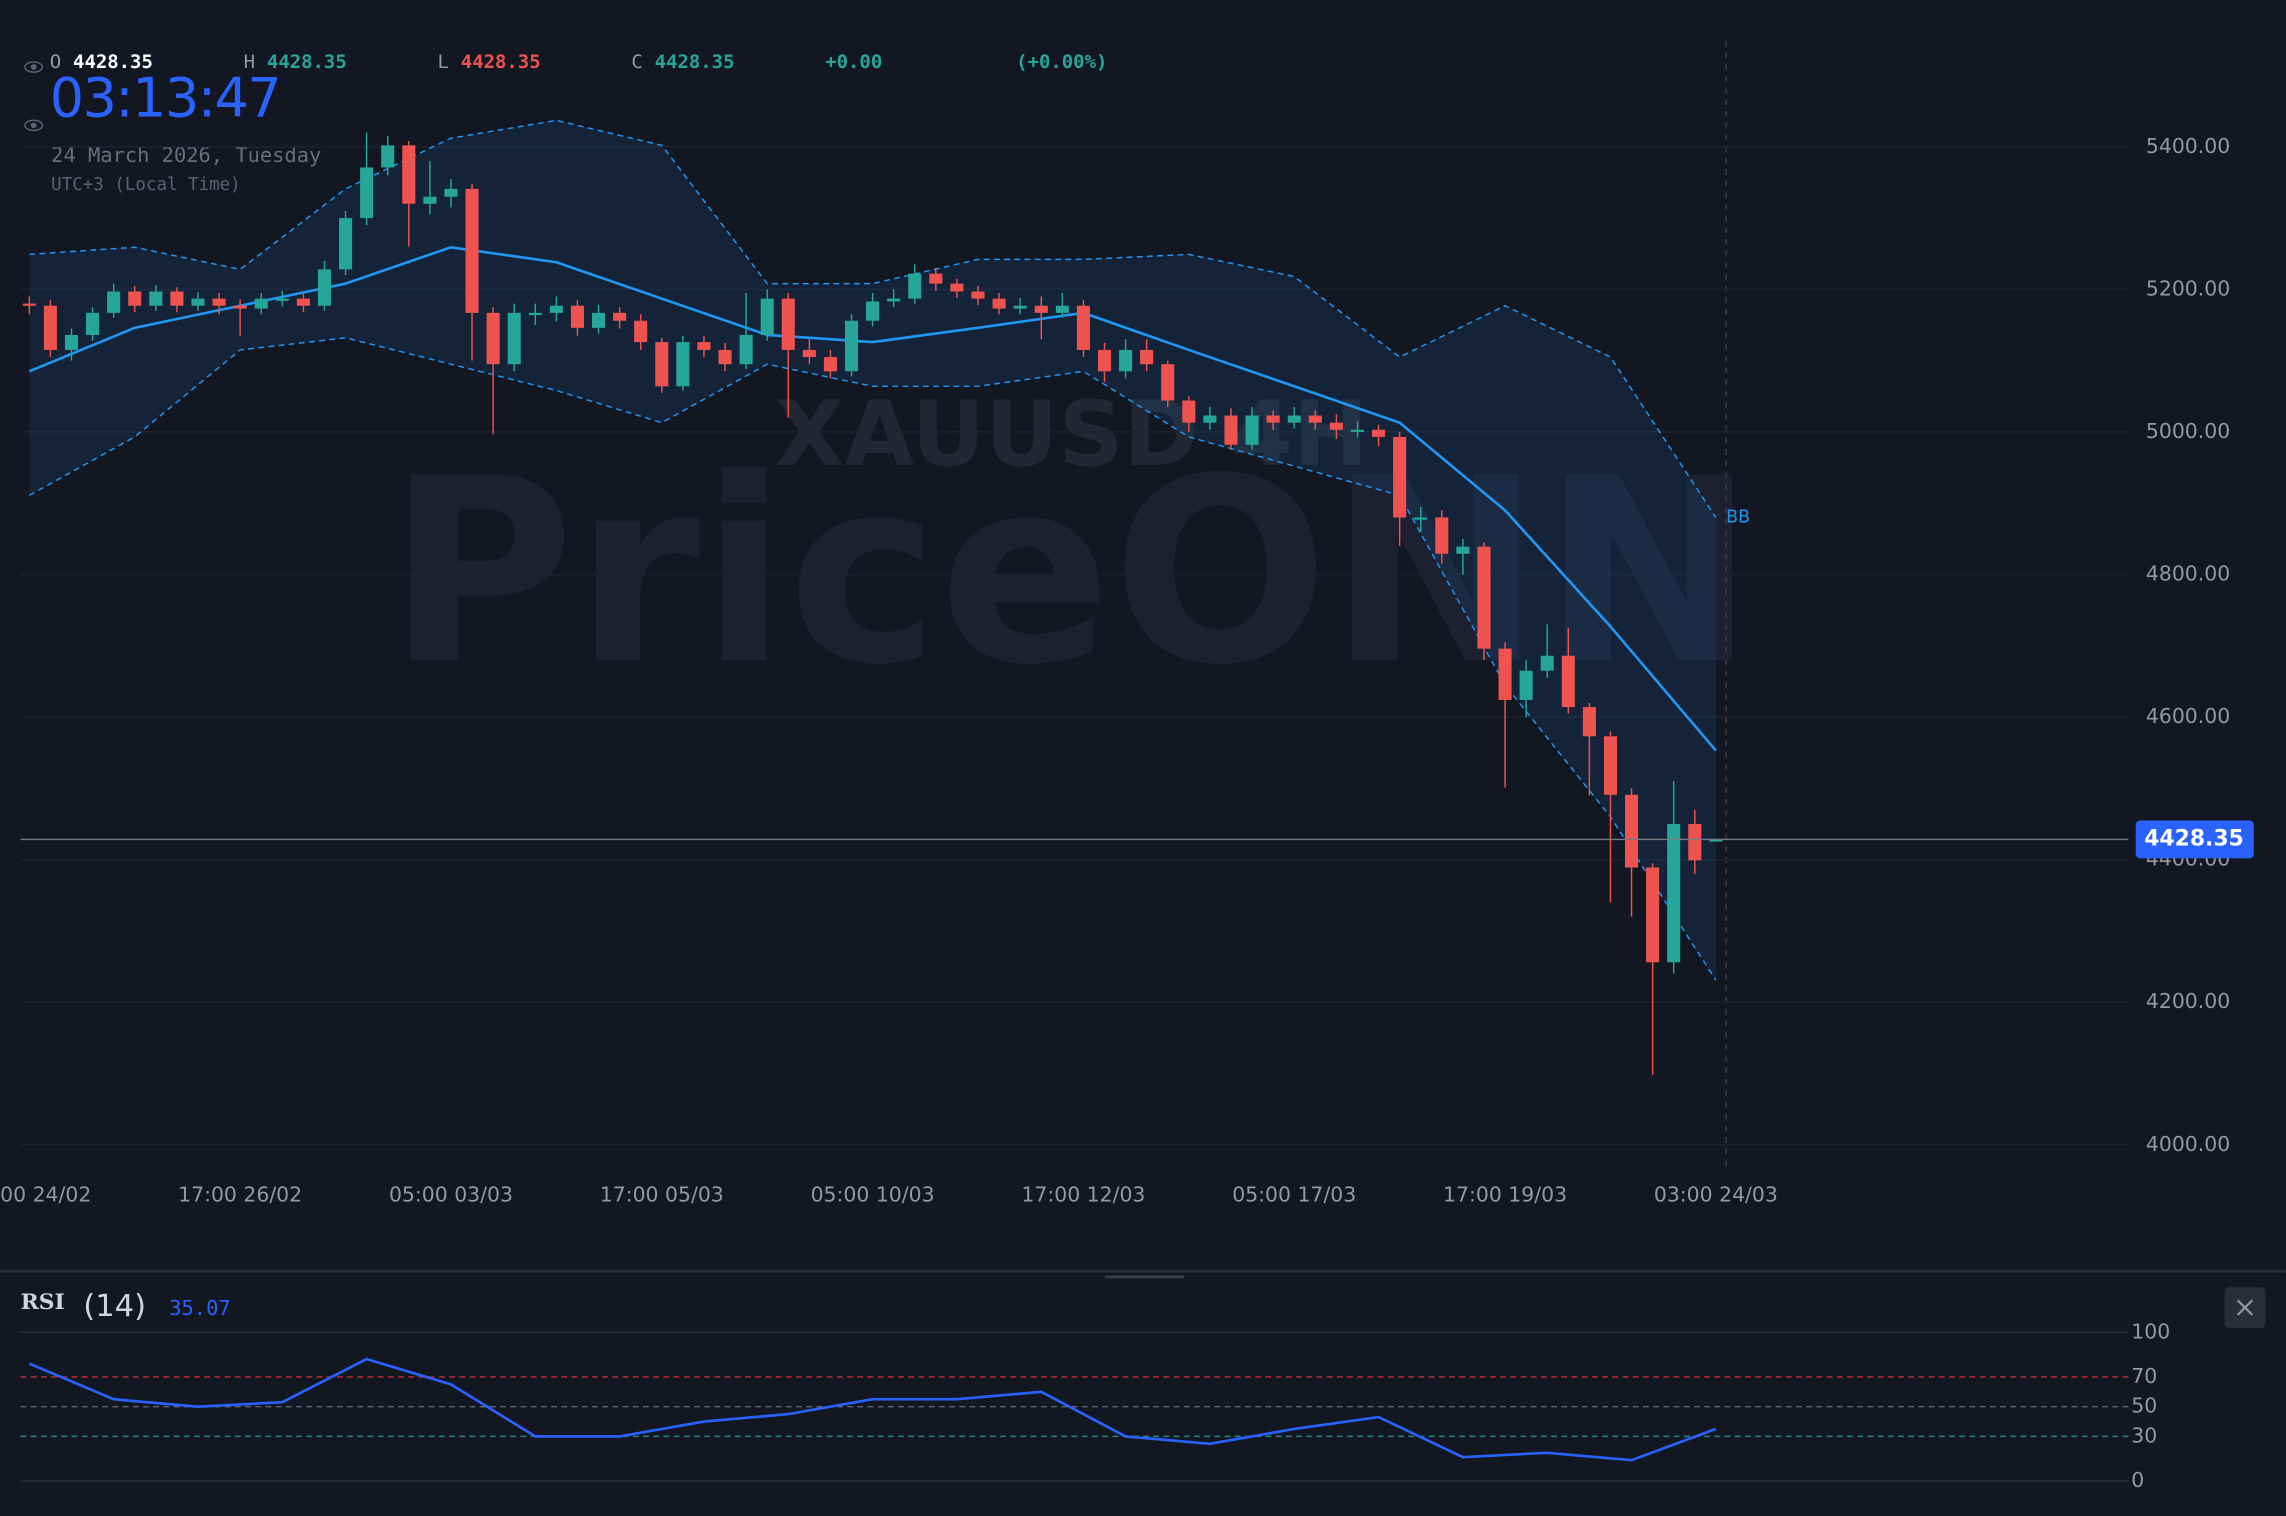 The image size is (2286, 1516). What do you see at coordinates (2144, 1406) in the screenshot?
I see `rsi-tick-label: 50` at bounding box center [2144, 1406].